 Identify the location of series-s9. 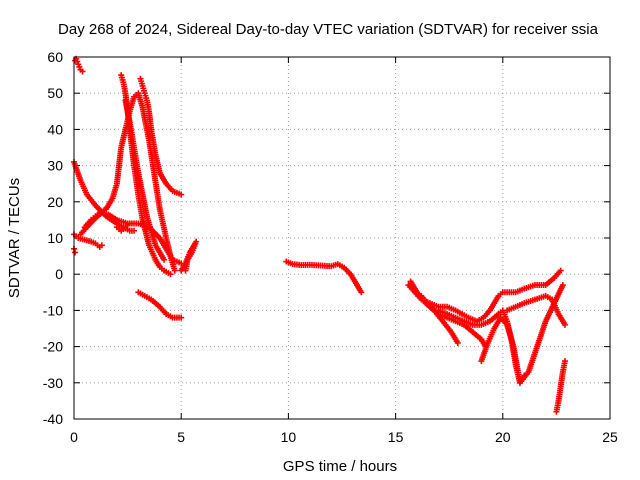
(145, 180).